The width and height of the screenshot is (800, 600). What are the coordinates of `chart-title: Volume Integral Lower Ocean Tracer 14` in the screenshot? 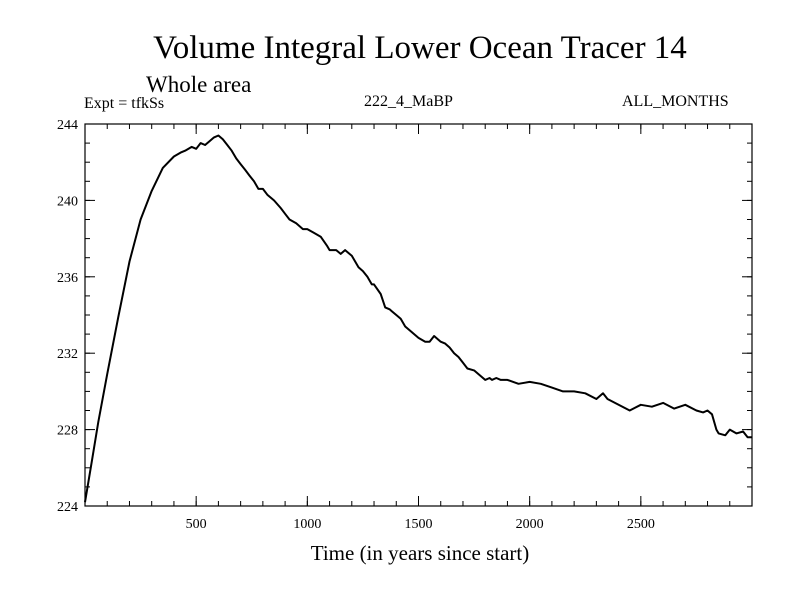 It's located at (420, 48).